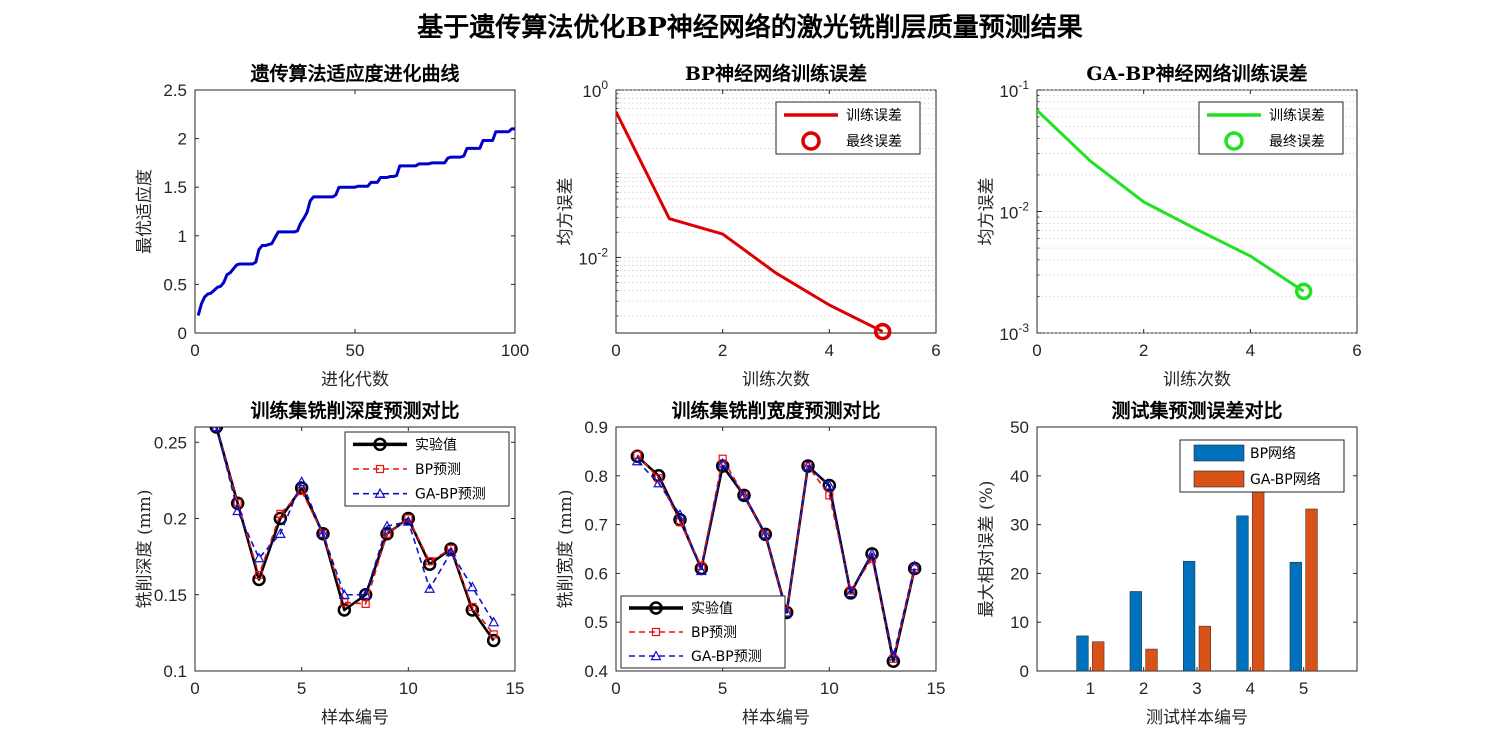  What do you see at coordinates (874, 116) in the screenshot?
I see `legend-label: 训练误差` at bounding box center [874, 116].